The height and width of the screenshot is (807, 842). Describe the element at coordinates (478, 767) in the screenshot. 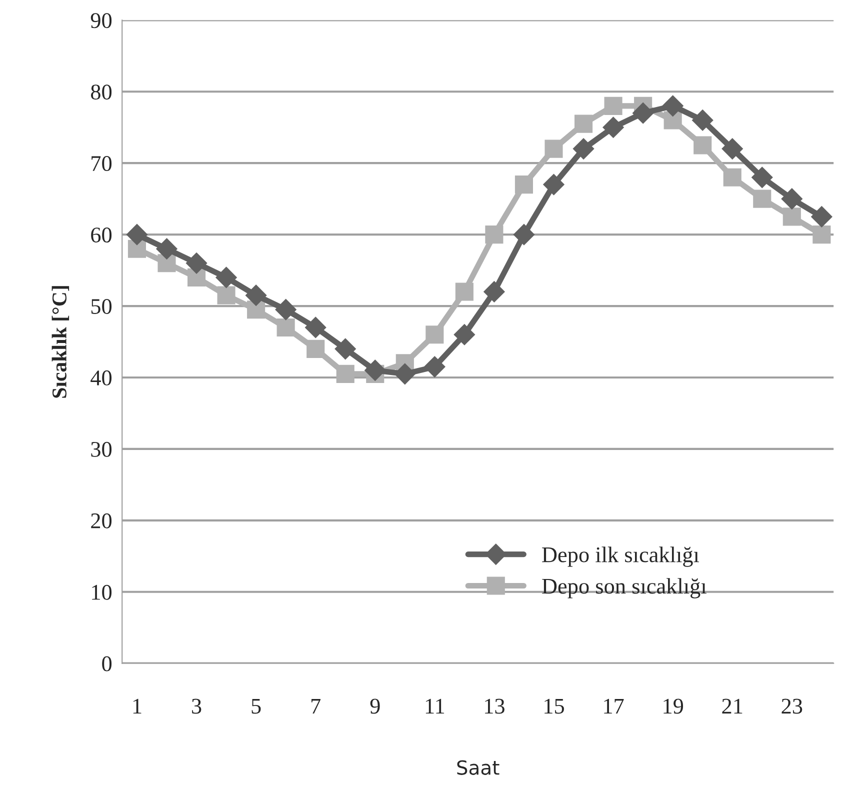

I see `x-axis-title: Saat` at that location.